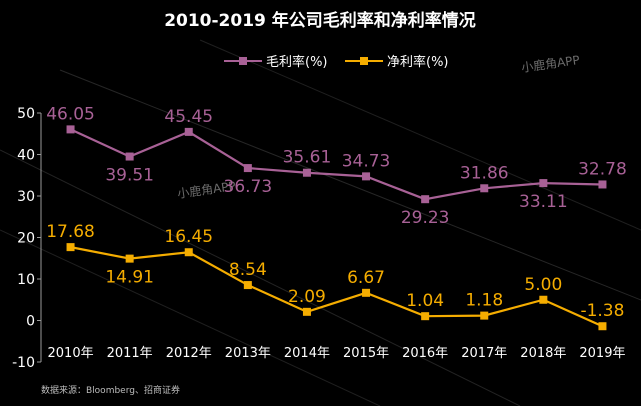 Image resolution: width=641 pixels, height=406 pixels. I want to click on y-tick-label: 10, so click(26, 280).